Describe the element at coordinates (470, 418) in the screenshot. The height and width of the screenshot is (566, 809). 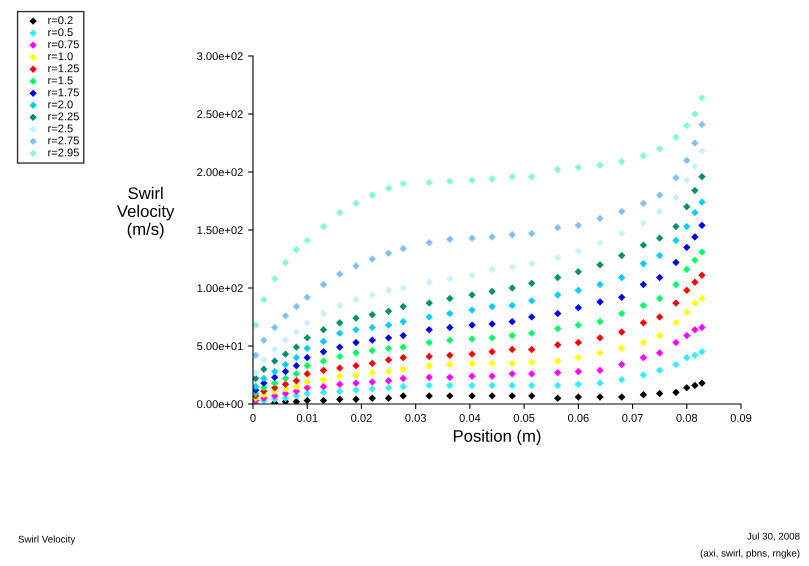
I see `x-tick-label: 0.04` at that location.